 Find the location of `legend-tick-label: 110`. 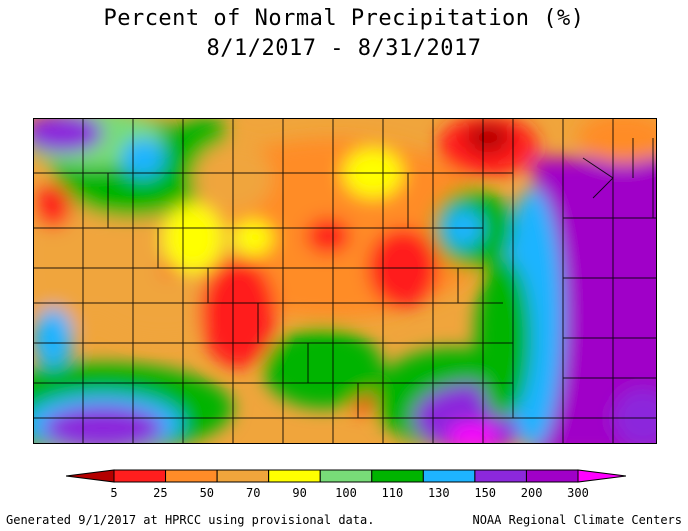

legend-tick-label: 110 is located at coordinates (393, 493).